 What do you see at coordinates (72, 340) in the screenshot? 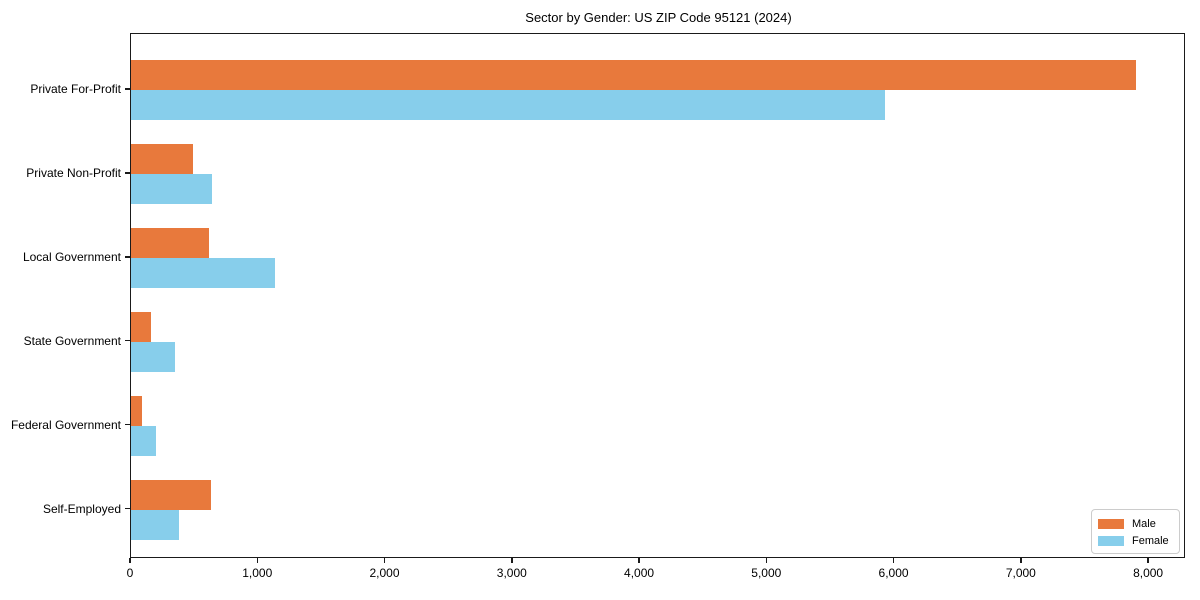
I see `y-tick-label: State Government` at bounding box center [72, 340].